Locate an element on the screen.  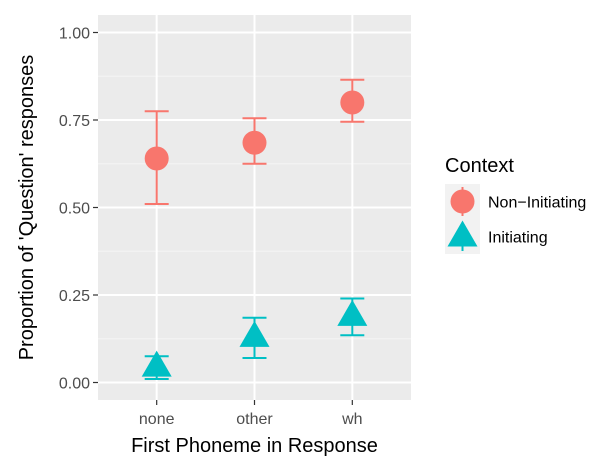
legend-items: Non−Initiating Initiating is located at coordinates (515, 219).